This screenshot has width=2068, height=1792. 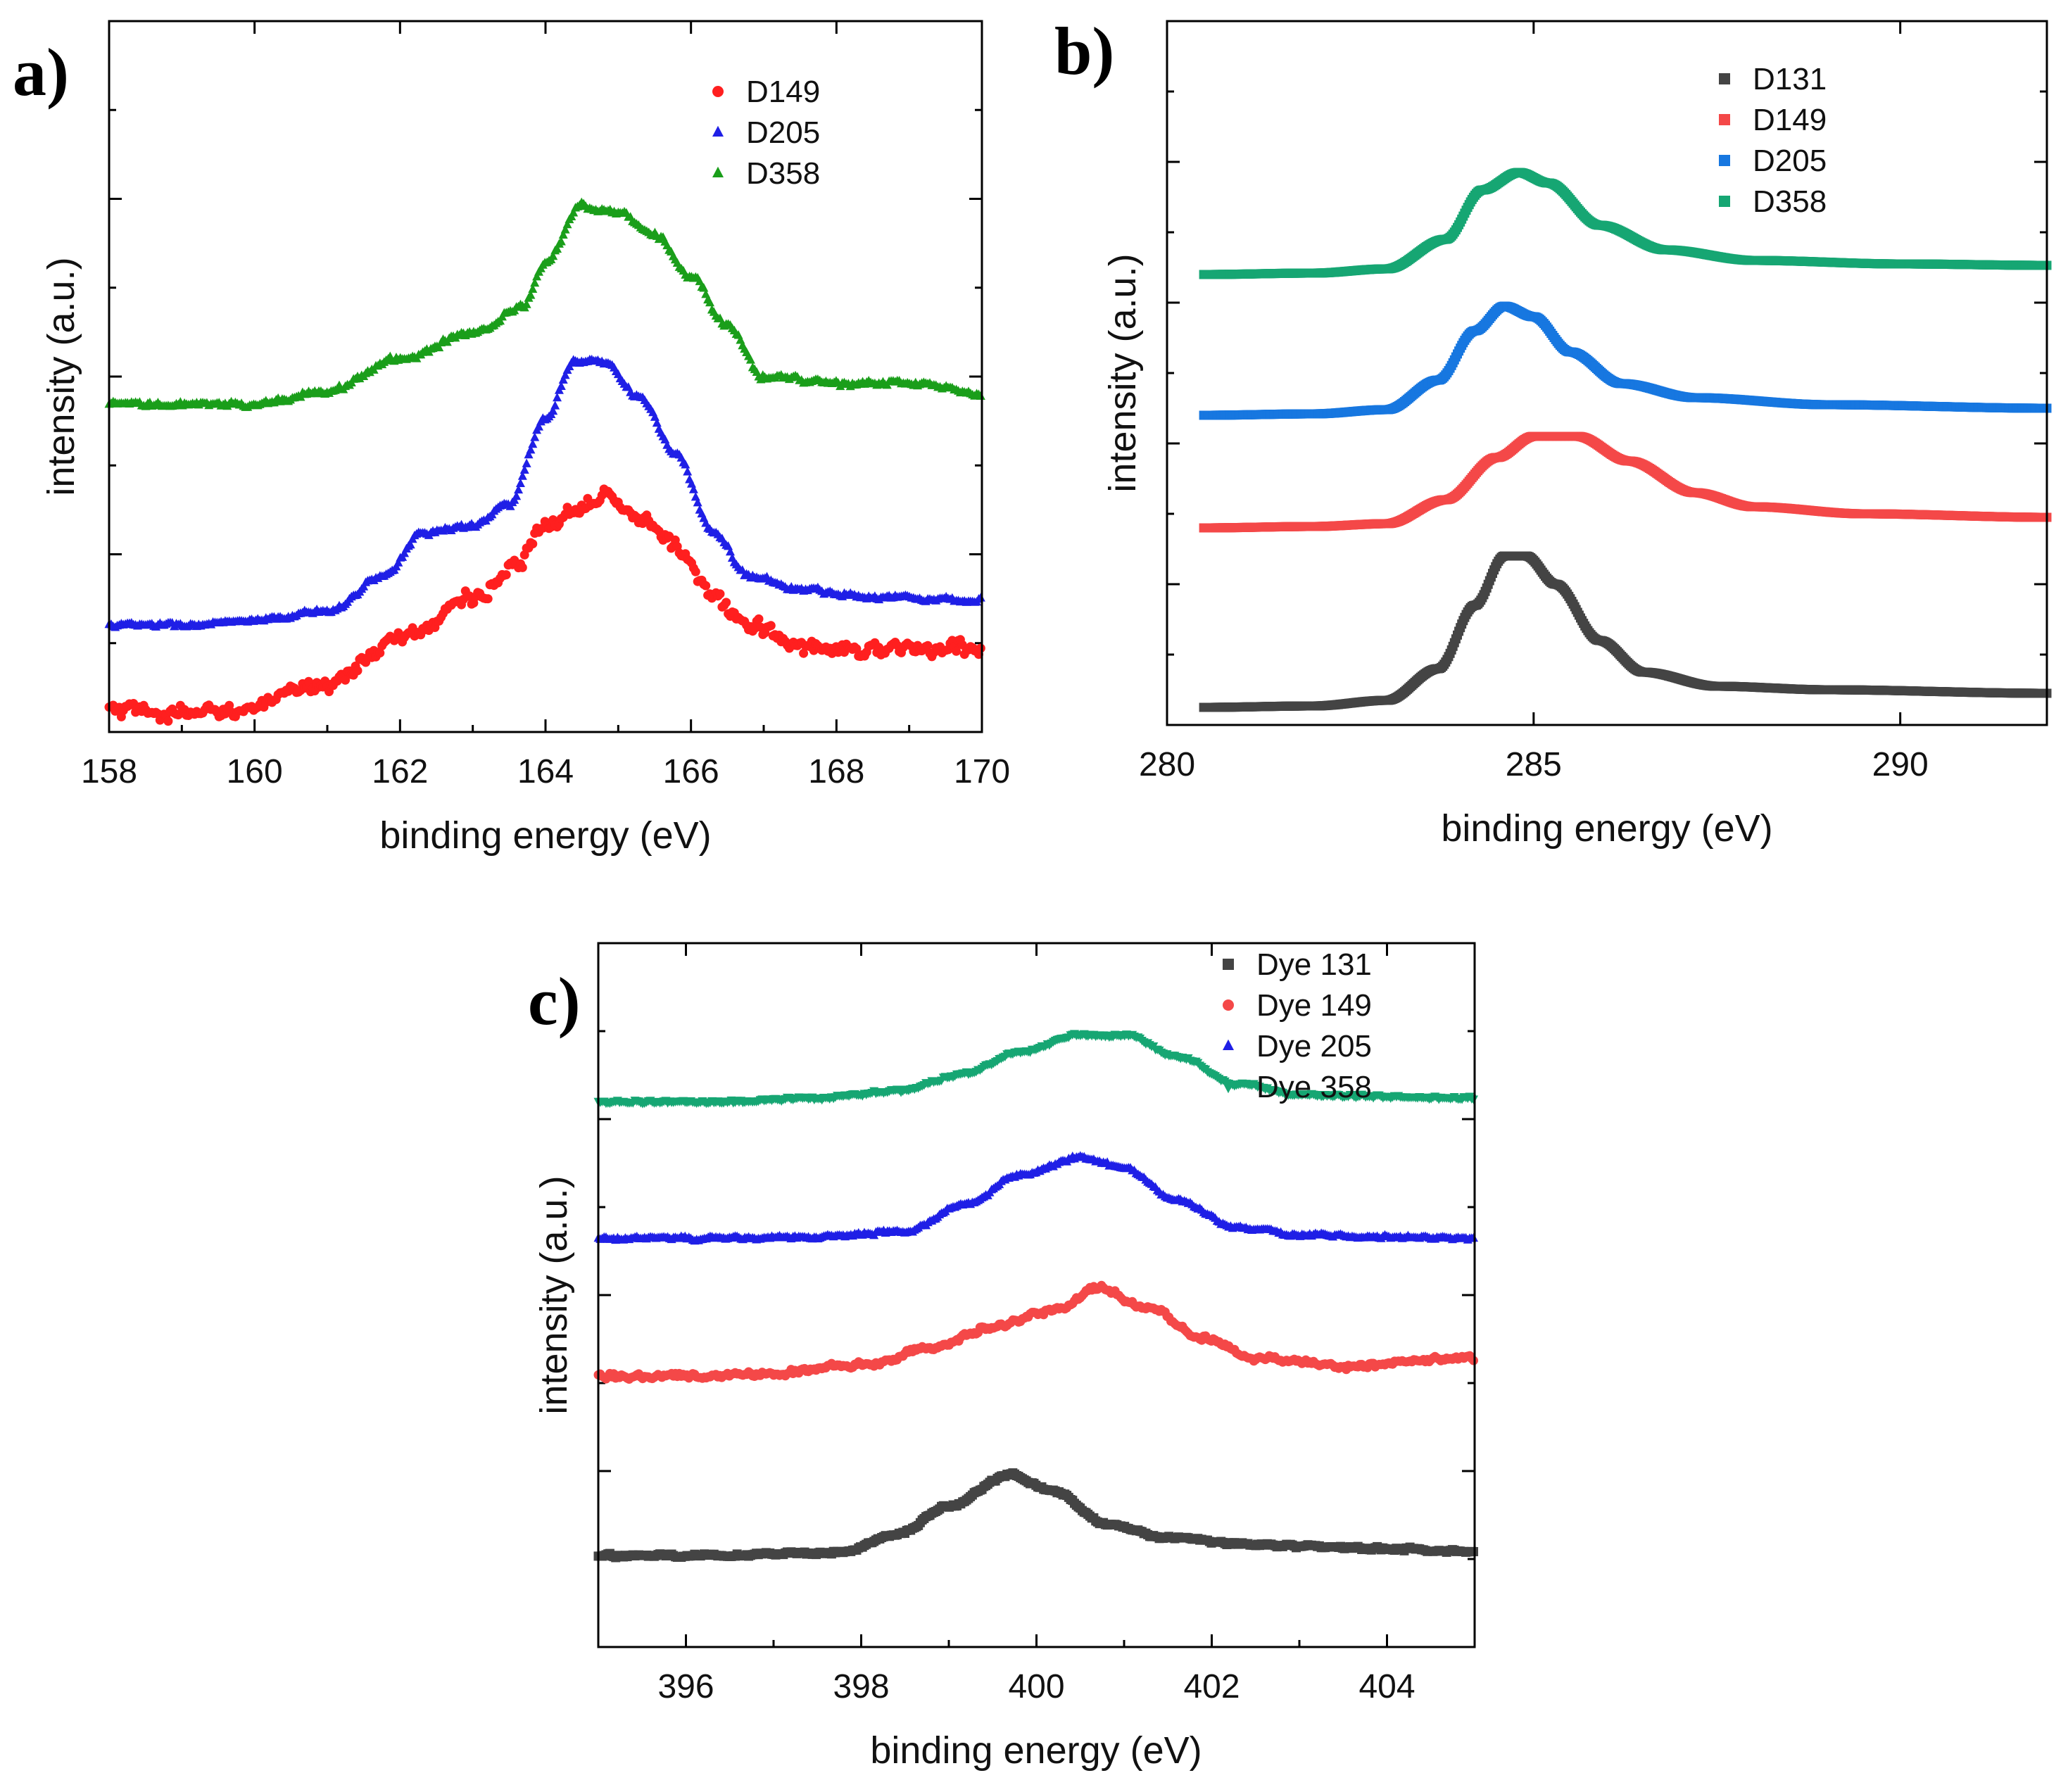 I want to click on panel-b-x-axis-title: binding energy (eV), so click(x=1606, y=829).